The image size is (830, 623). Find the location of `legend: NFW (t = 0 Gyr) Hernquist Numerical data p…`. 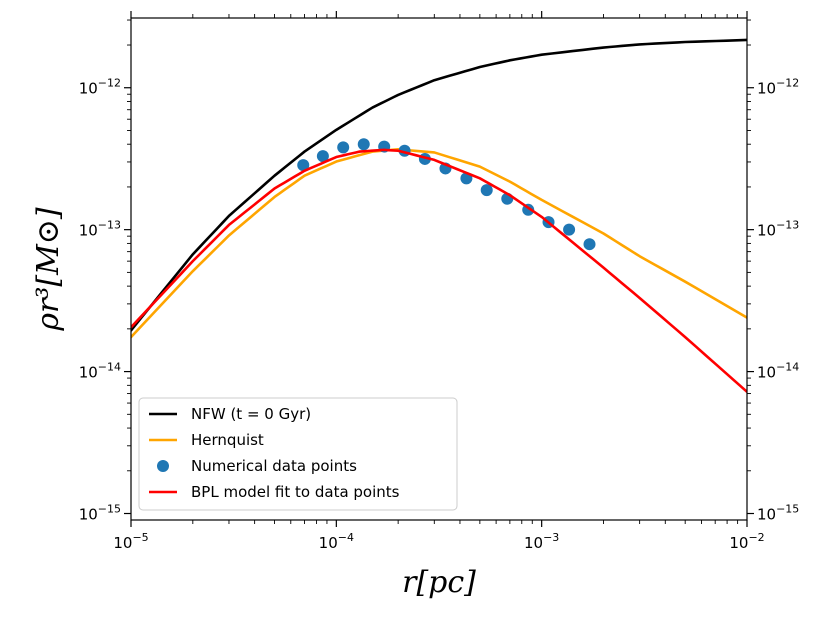

legend: NFW (t = 0 Gyr) Hernquist Numerical data p… is located at coordinates (298, 454).